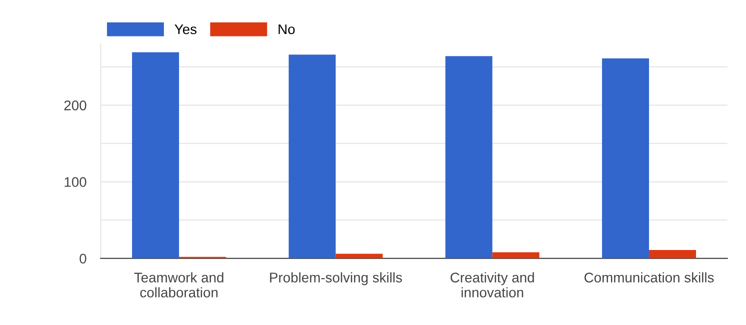 This screenshot has width=746, height=325. Describe the element at coordinates (286, 29) in the screenshot. I see `legend-label: No` at that location.